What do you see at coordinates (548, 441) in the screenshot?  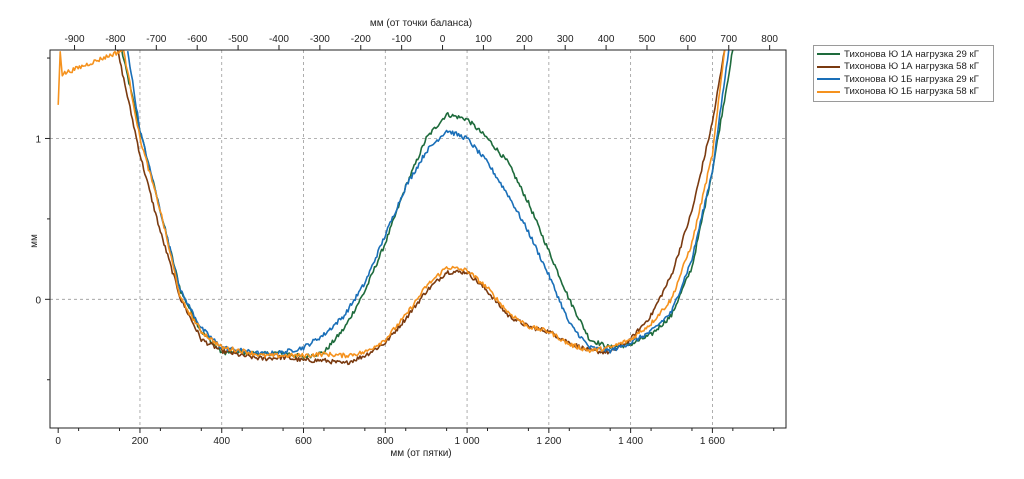 I see `x-tick-label: 1 200` at bounding box center [548, 441].